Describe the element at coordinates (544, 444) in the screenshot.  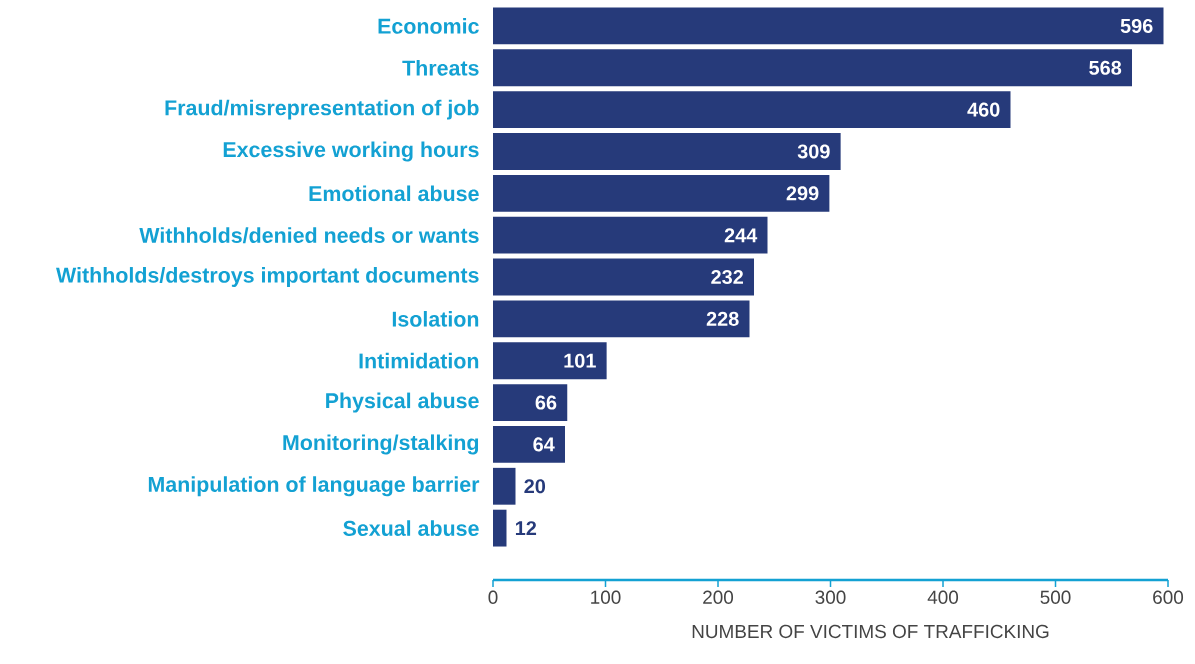
I see `data-label: 64` at that location.